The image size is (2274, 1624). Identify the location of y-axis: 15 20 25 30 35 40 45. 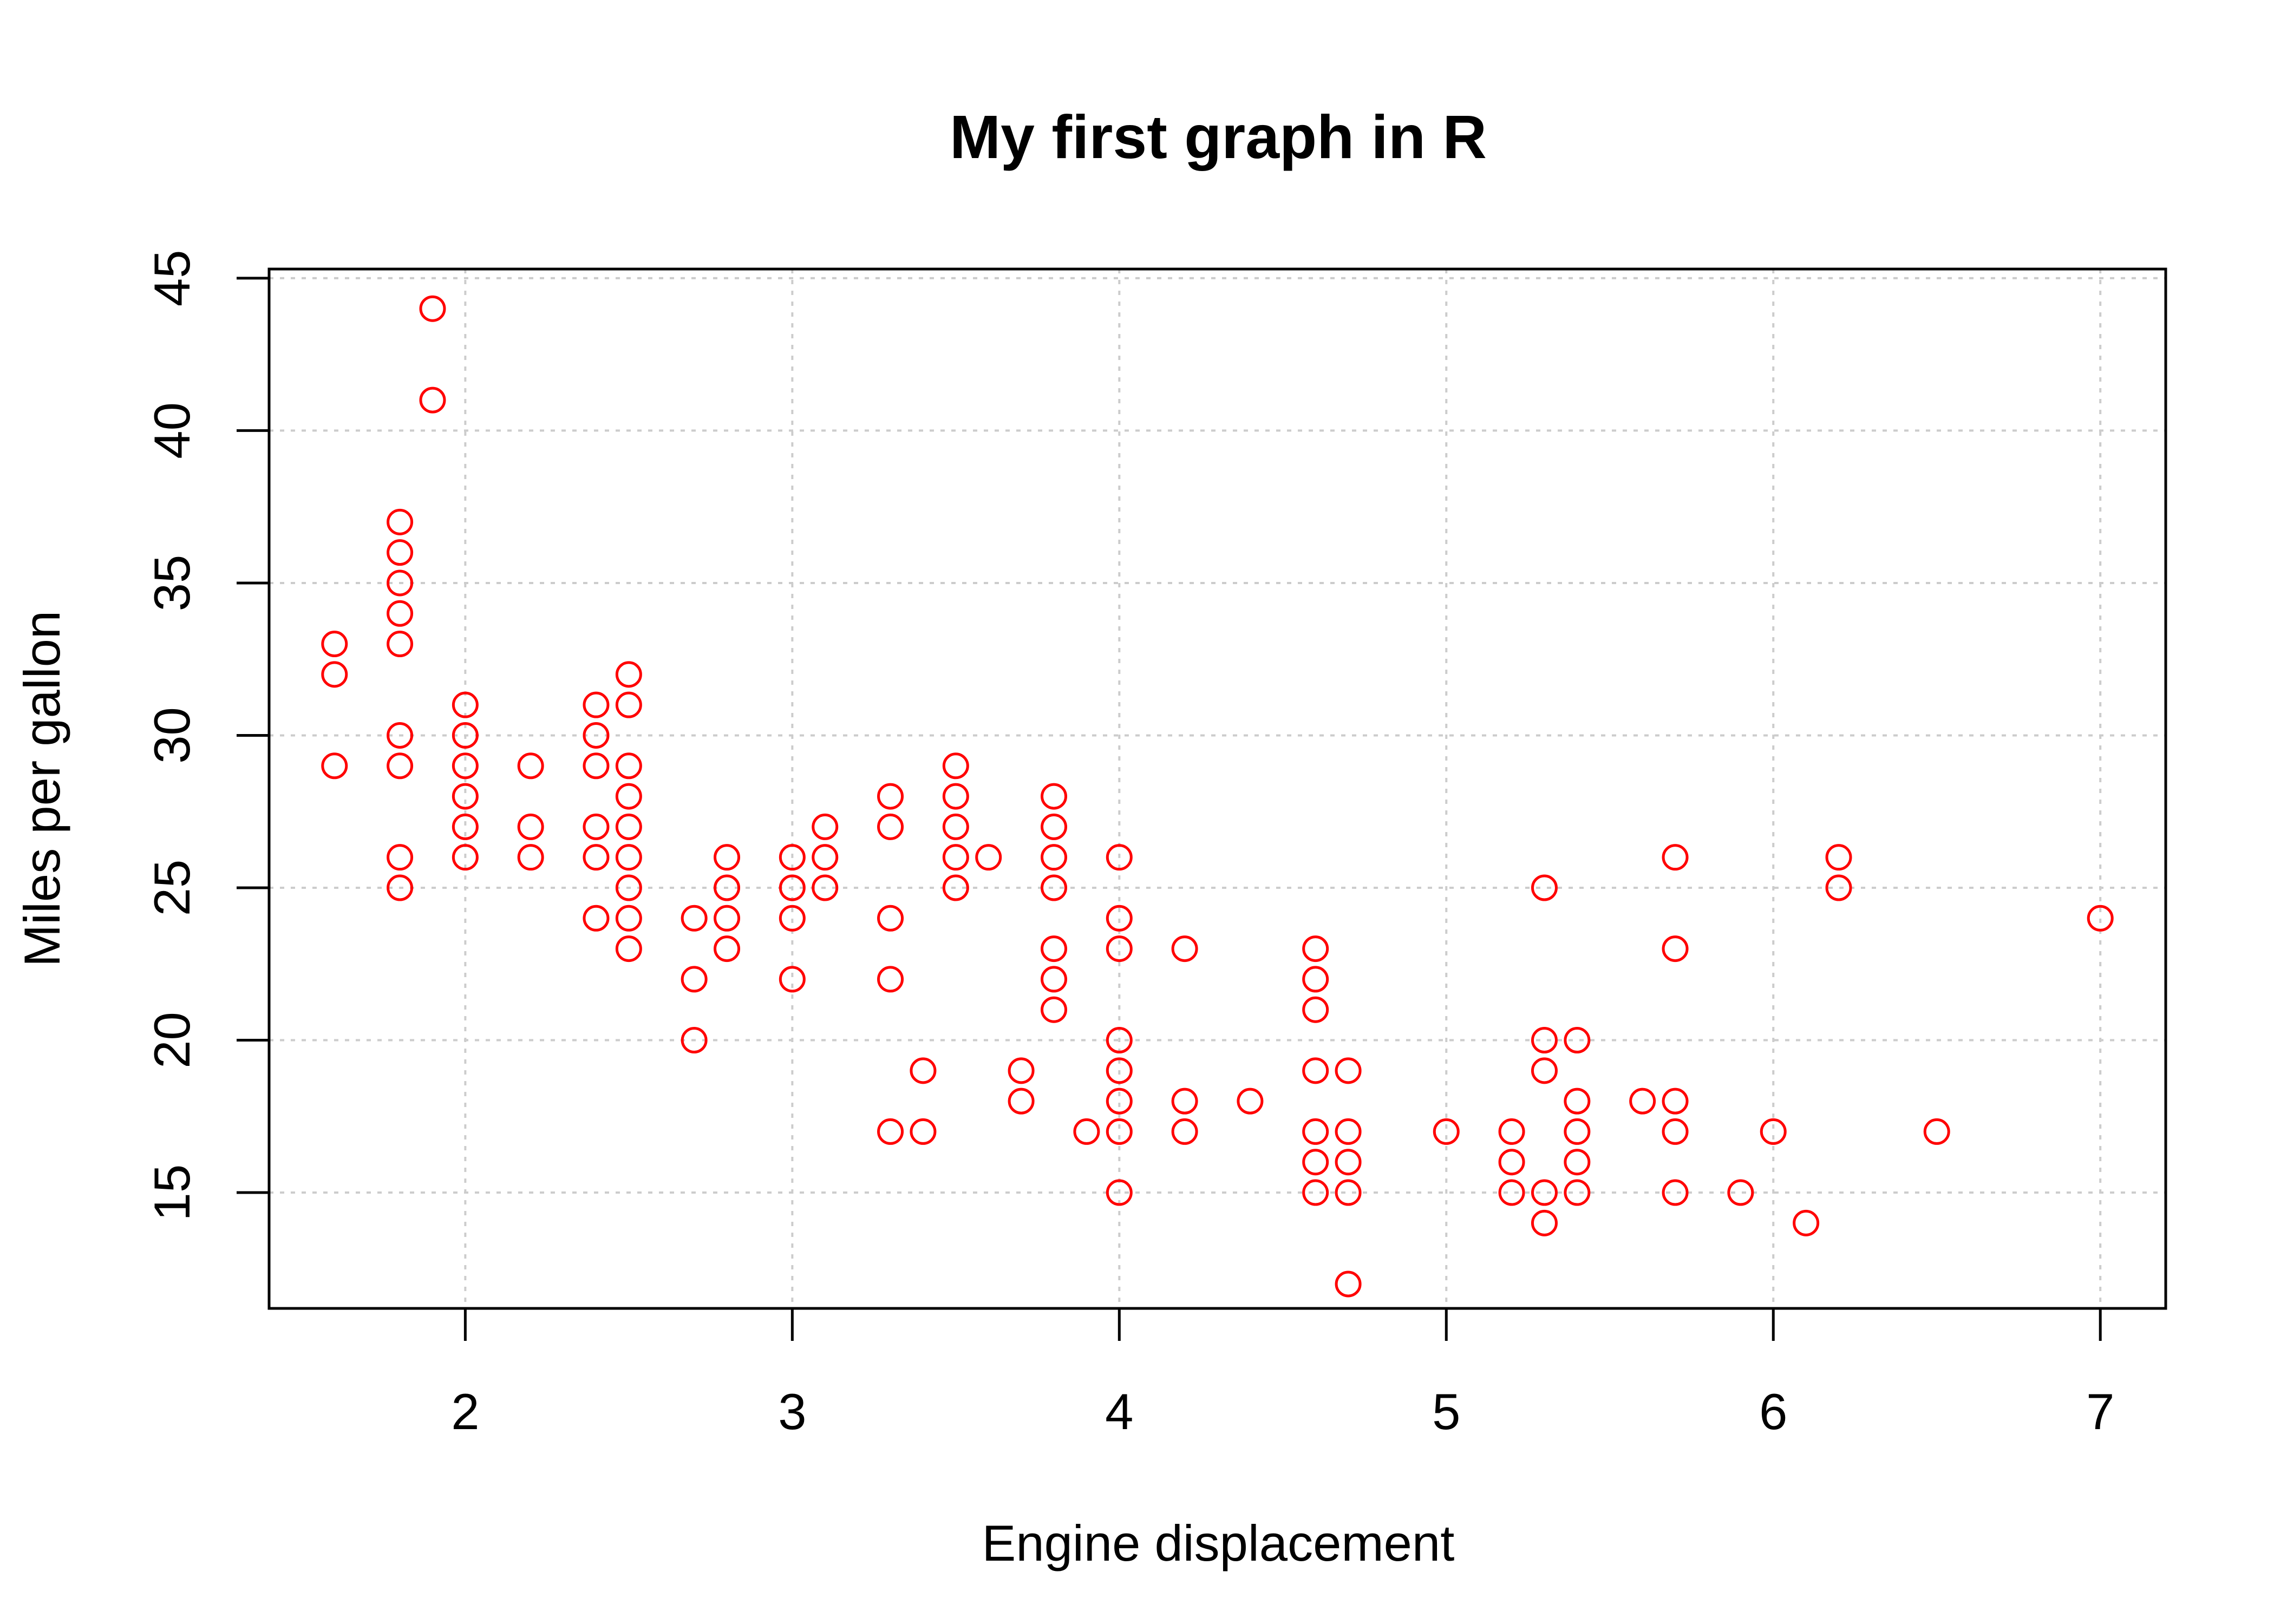
(207, 736).